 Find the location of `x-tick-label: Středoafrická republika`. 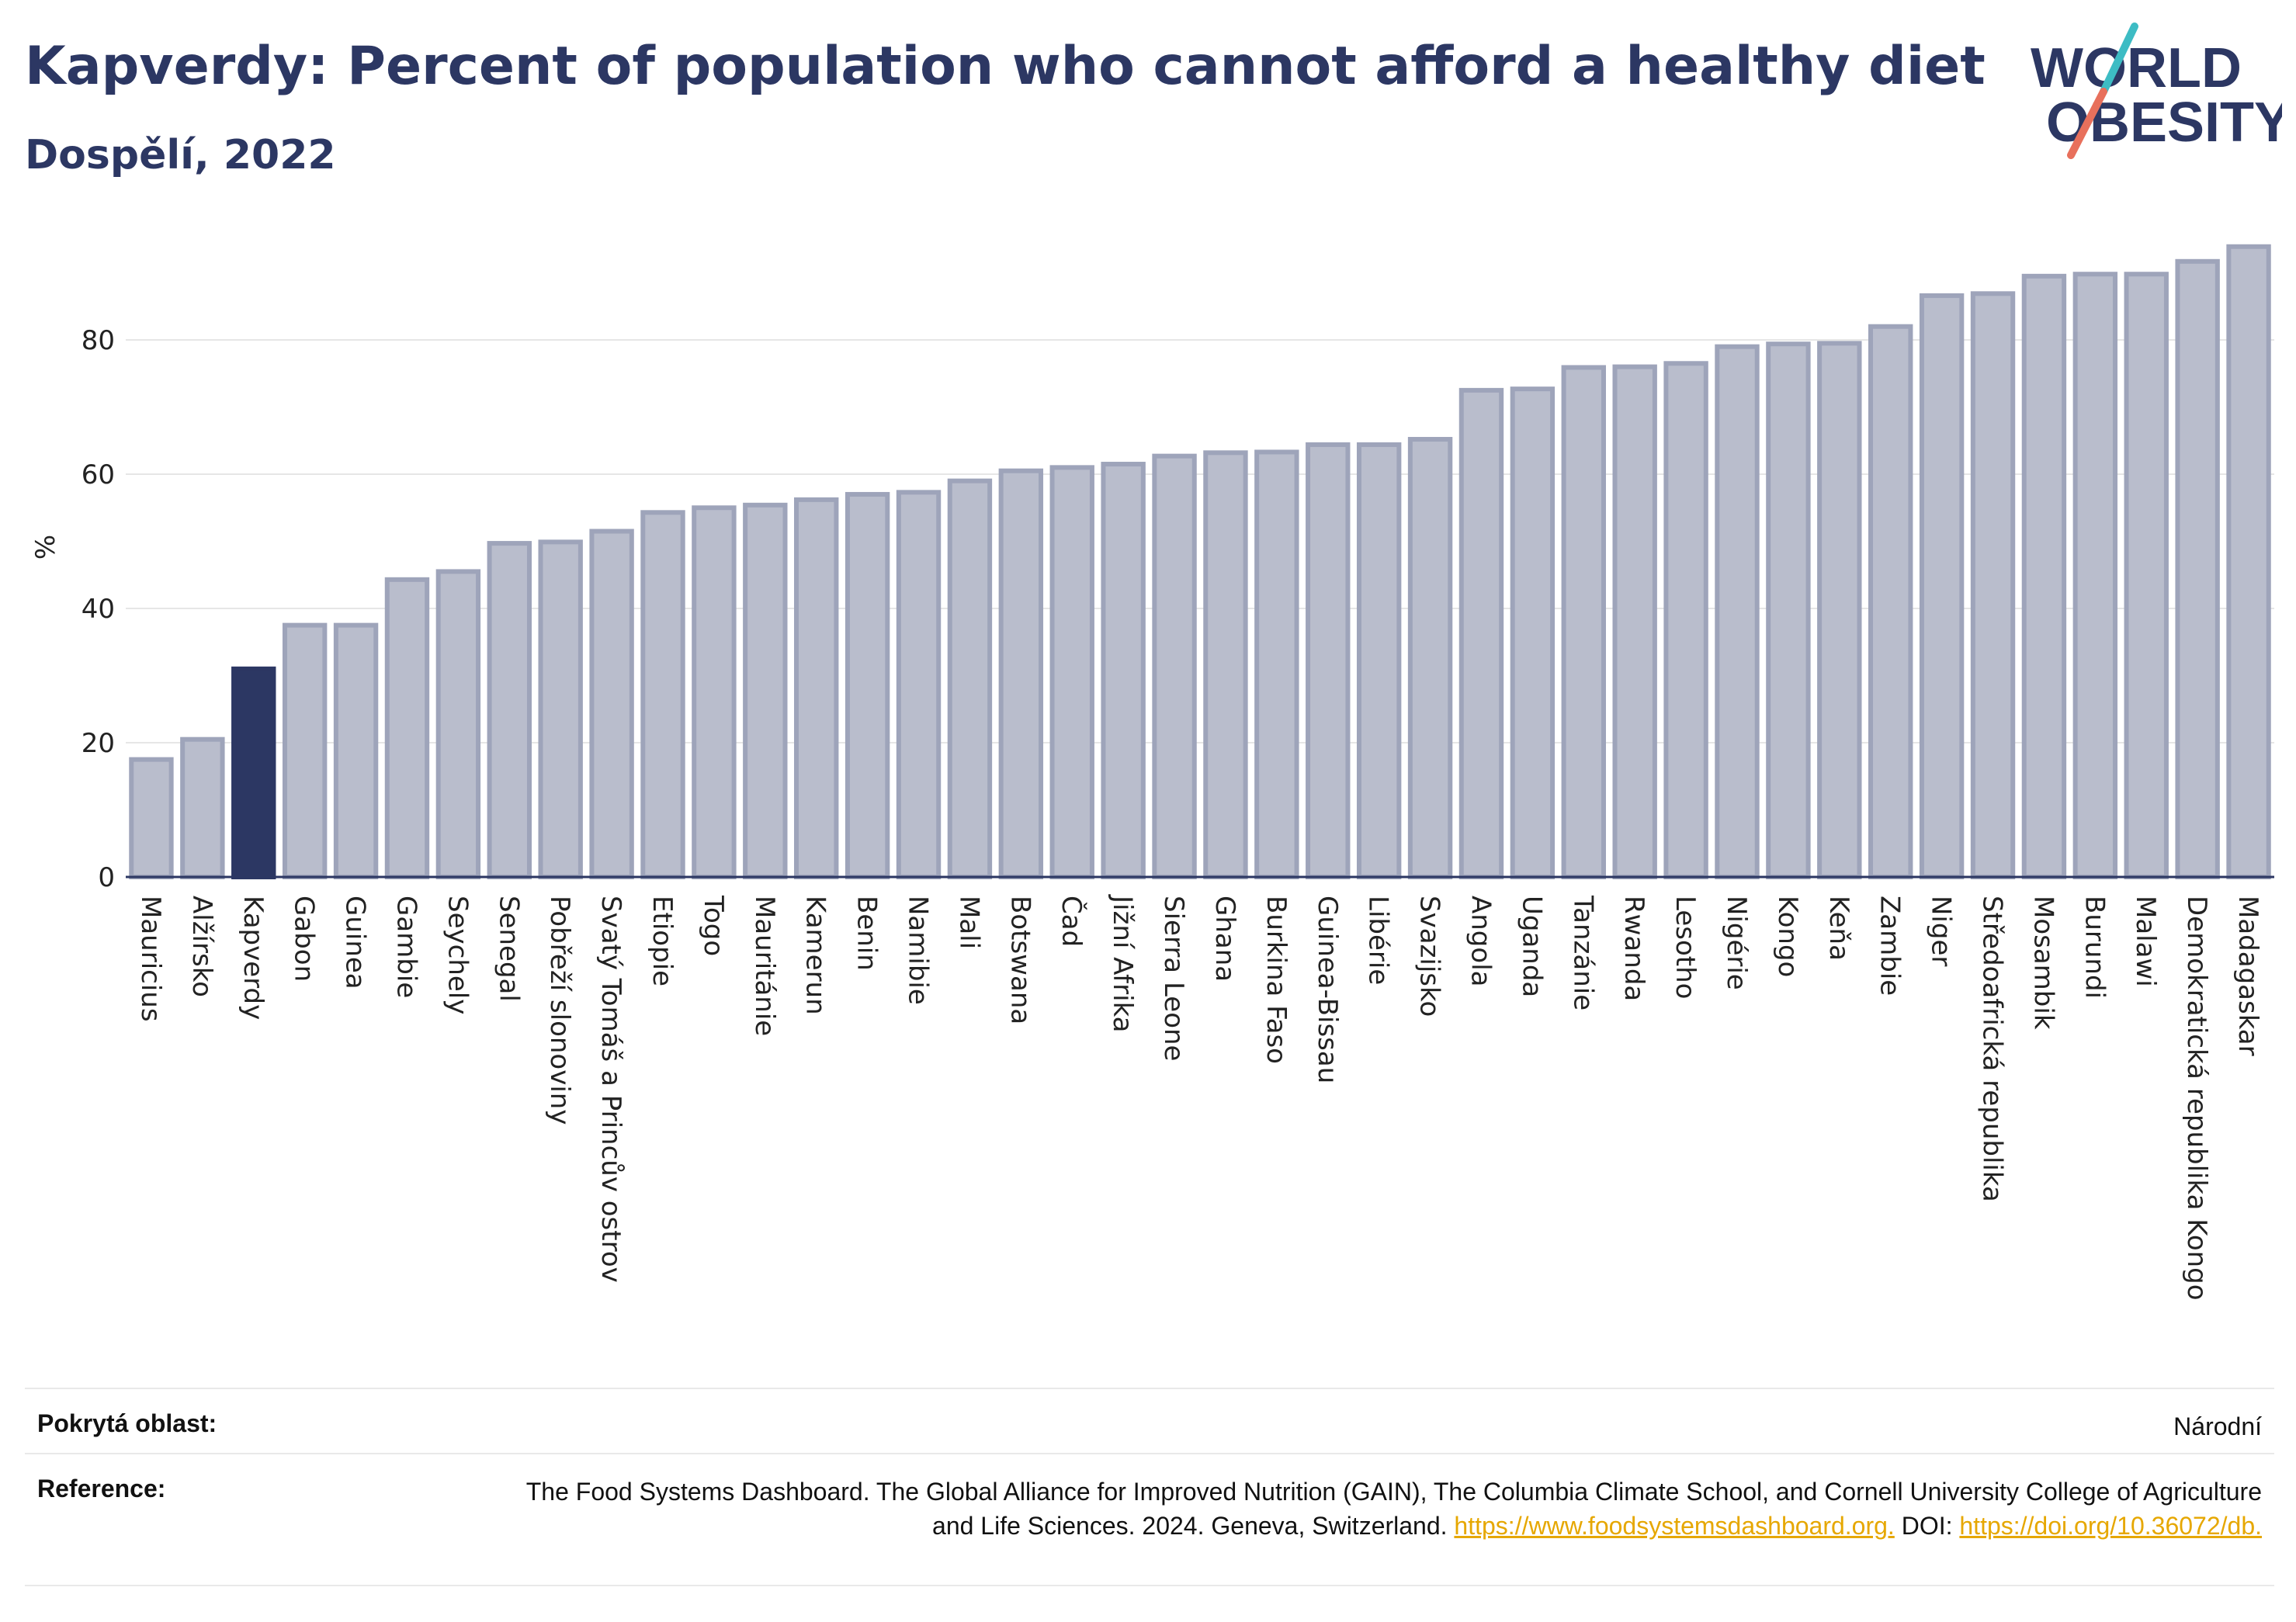

x-tick-label: Středoafrická republika is located at coordinates (1992, 1049).